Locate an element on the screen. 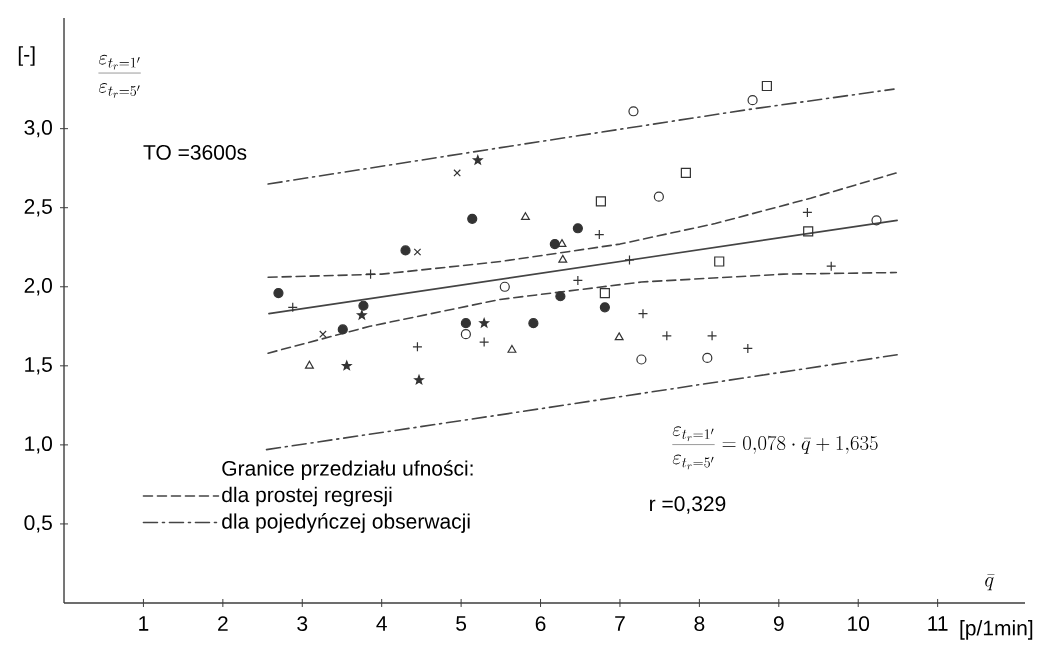  y-tick-label: 3,0 is located at coordinates (38, 128).